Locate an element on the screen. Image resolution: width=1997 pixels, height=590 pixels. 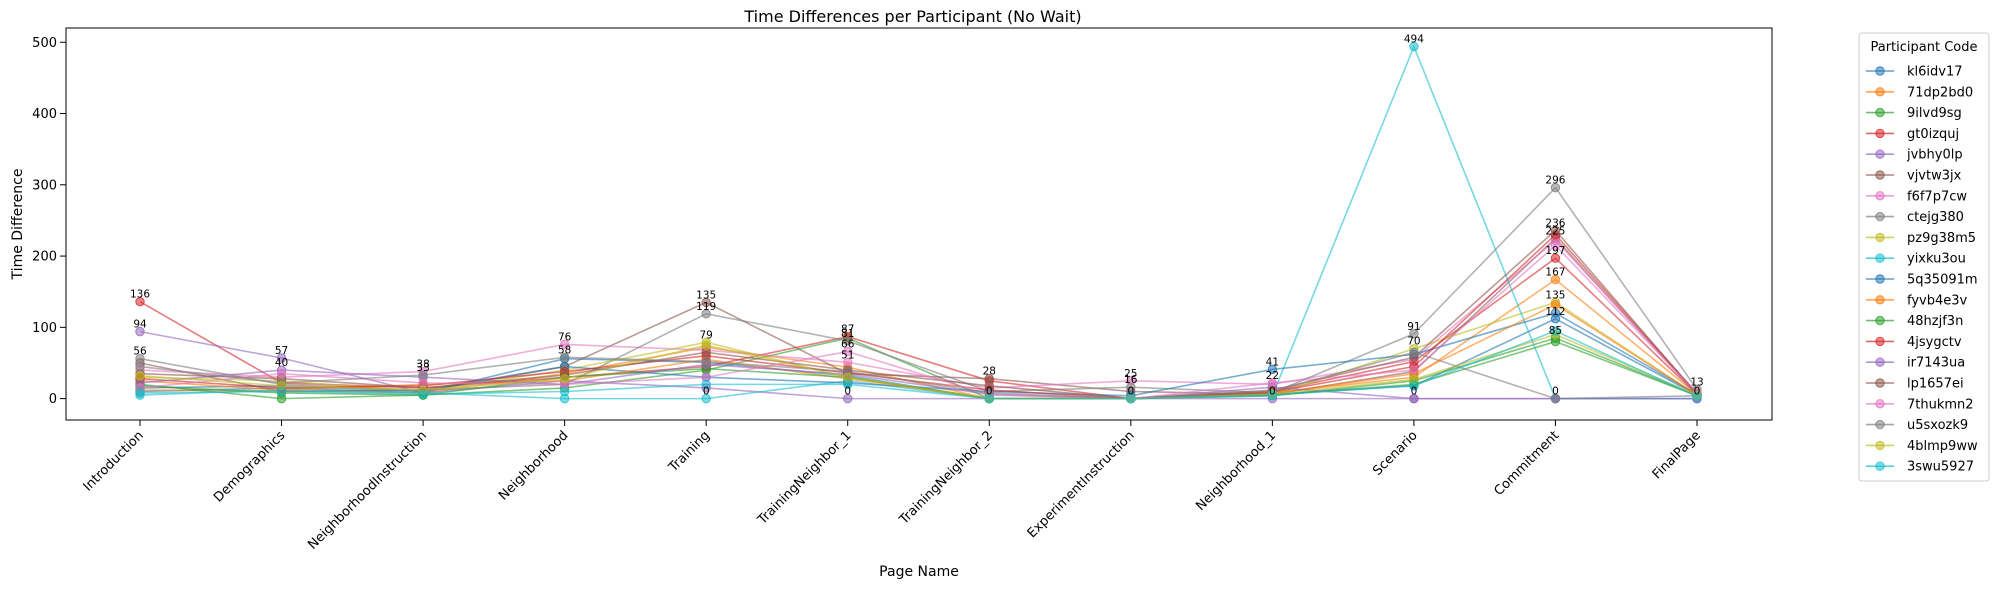
data-label: 167 is located at coordinates (1555, 273).